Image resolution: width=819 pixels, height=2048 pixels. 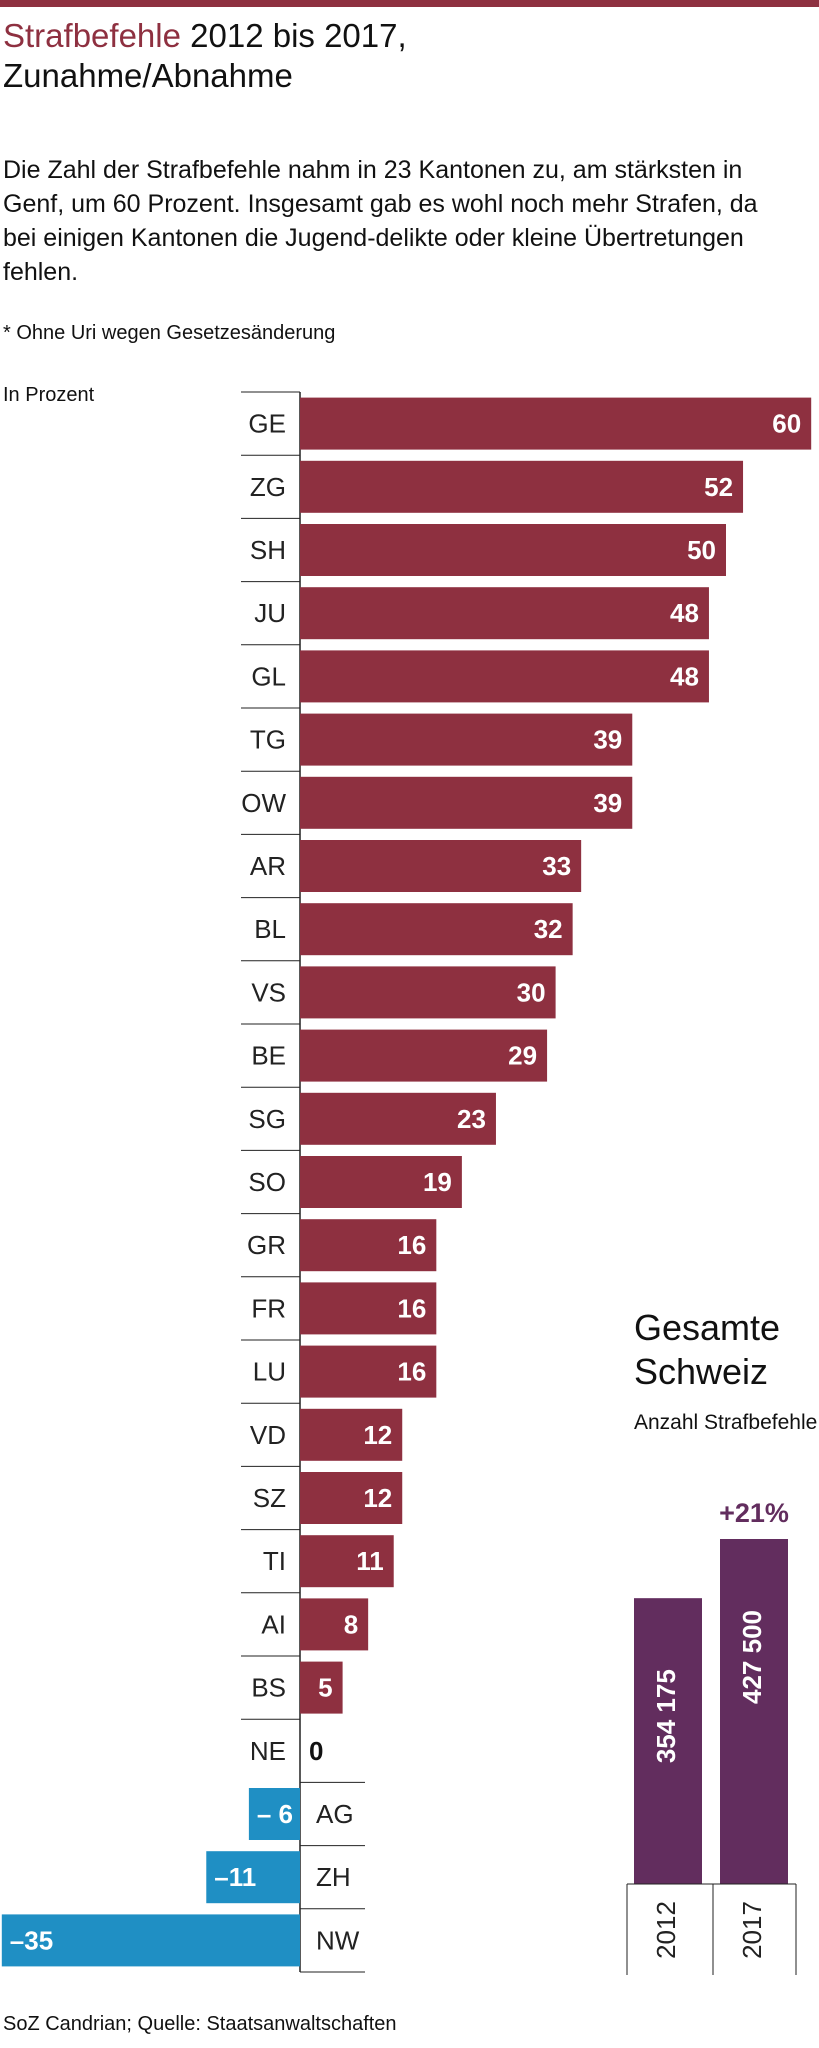 I want to click on bar-value-label: 33, so click(x=556, y=866).